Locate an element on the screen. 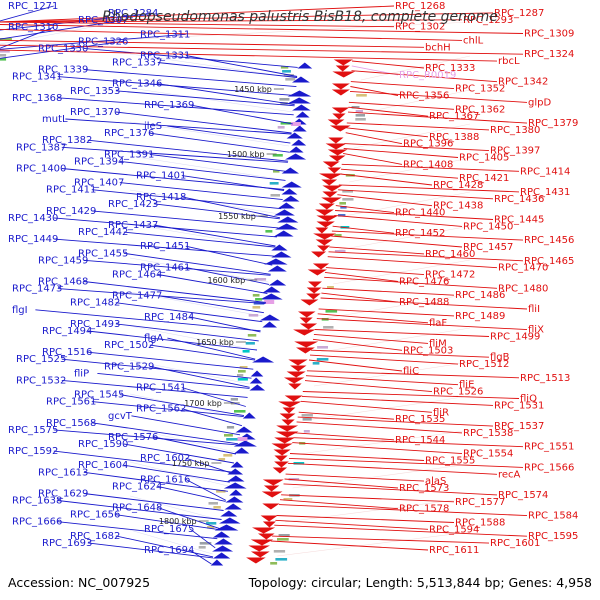  gene-label: recA is located at coordinates (509, 474).